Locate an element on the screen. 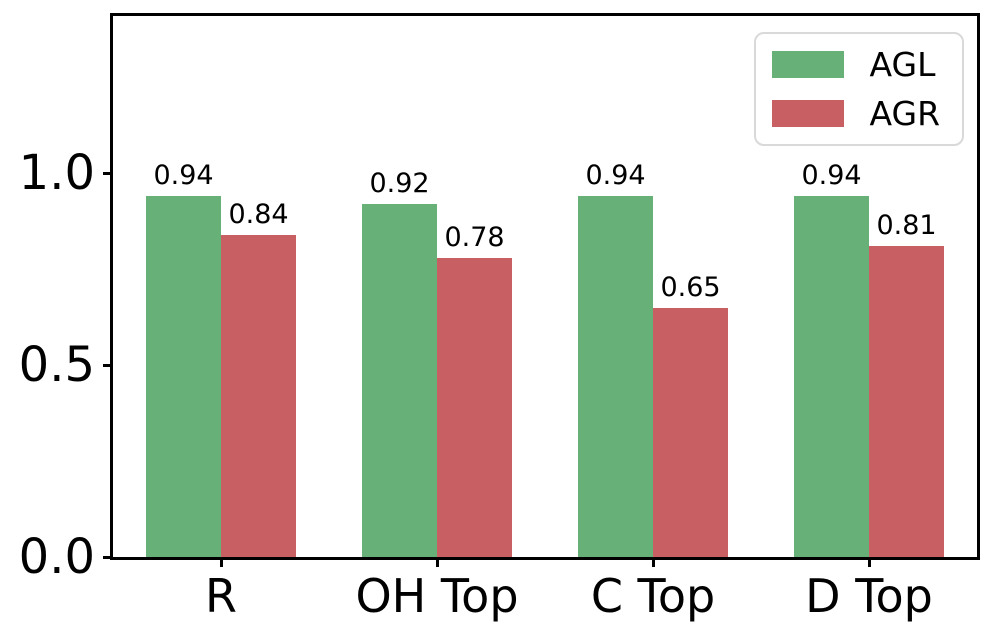  bar-agl-oh-top is located at coordinates (399, 380).